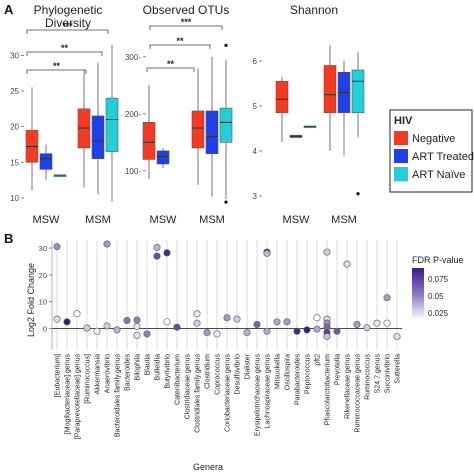 Image resolution: width=474 pixels, height=474 pixels. What do you see at coordinates (347, 264) in the screenshot?
I see `point-rikenellaceae-genus` at bounding box center [347, 264].